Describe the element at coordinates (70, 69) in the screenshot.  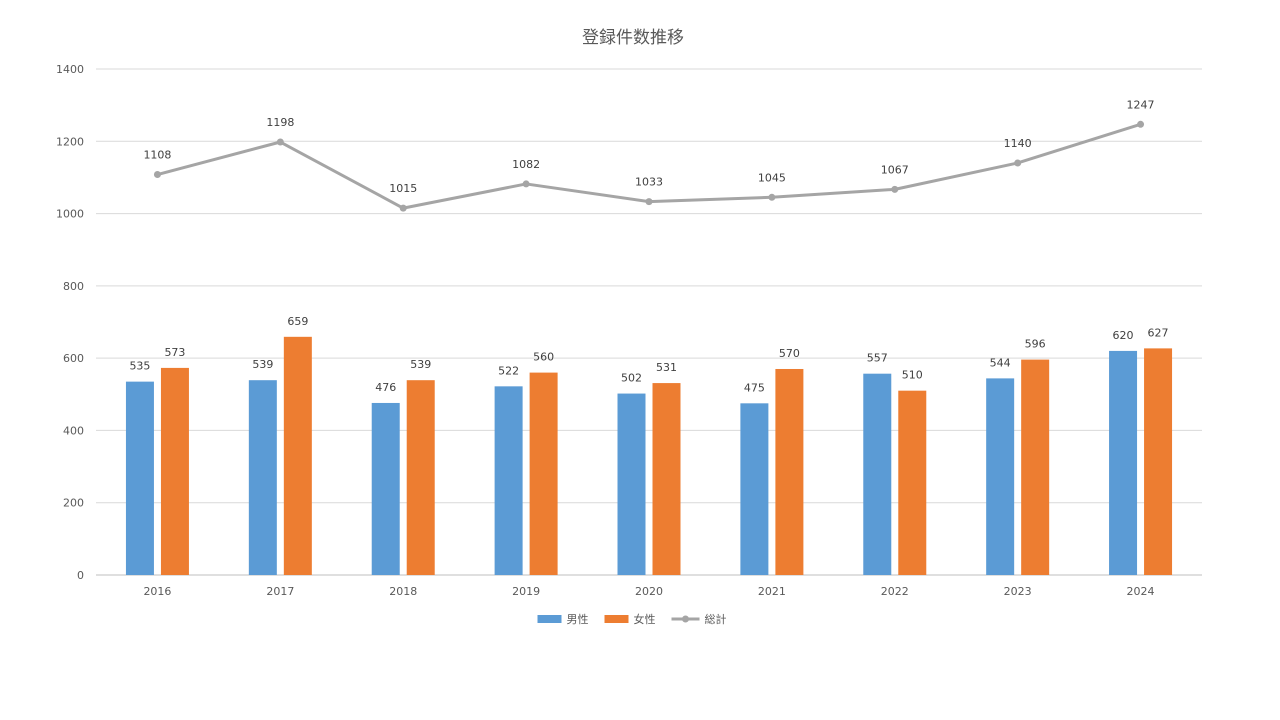
I see `y-tick-label: 1400` at that location.